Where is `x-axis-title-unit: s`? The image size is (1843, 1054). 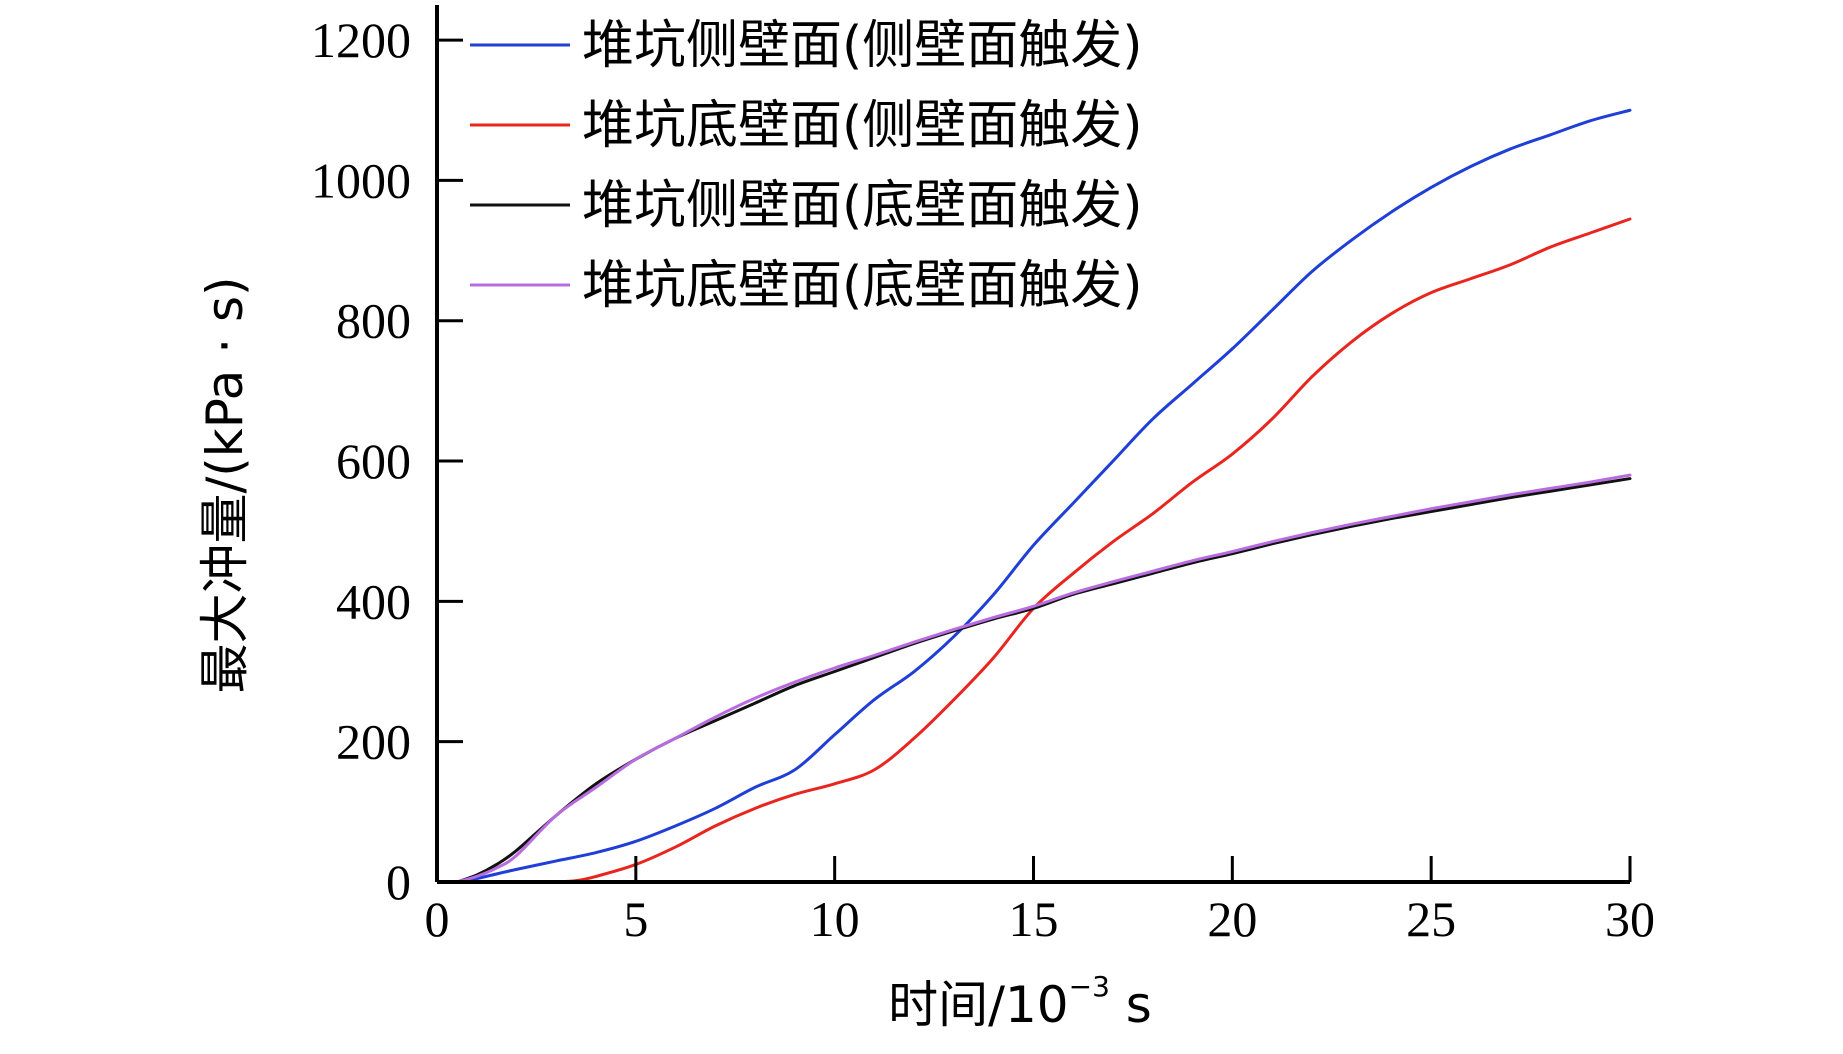 x-axis-title-unit: s is located at coordinates (1131, 1005).